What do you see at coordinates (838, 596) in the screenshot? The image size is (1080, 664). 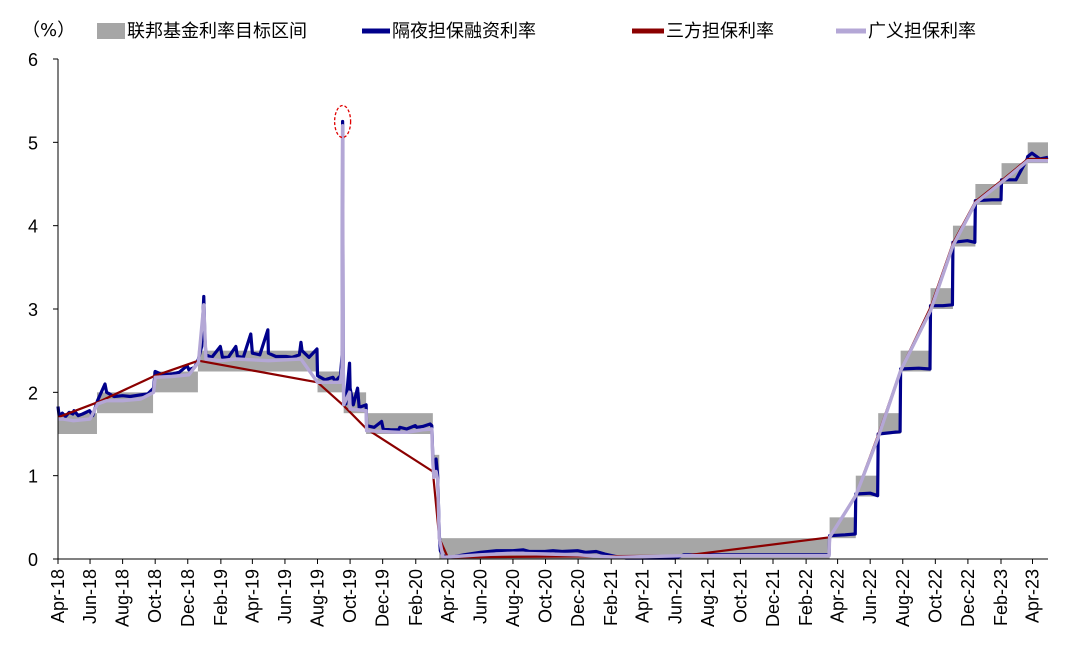 I see `x-tick-label-24: Apr-22` at bounding box center [838, 596].